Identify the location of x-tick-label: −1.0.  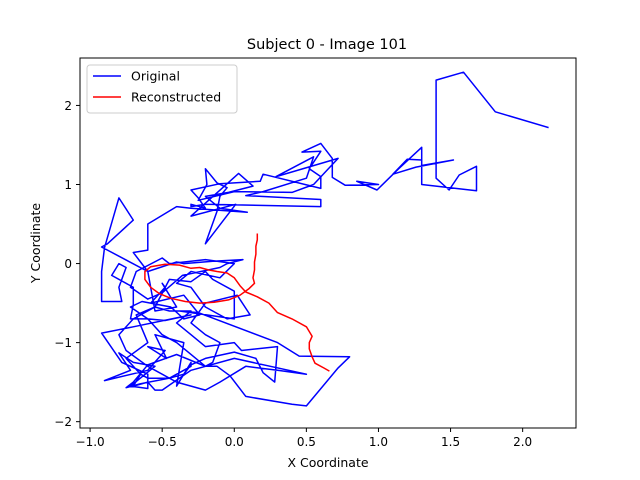
(90, 442).